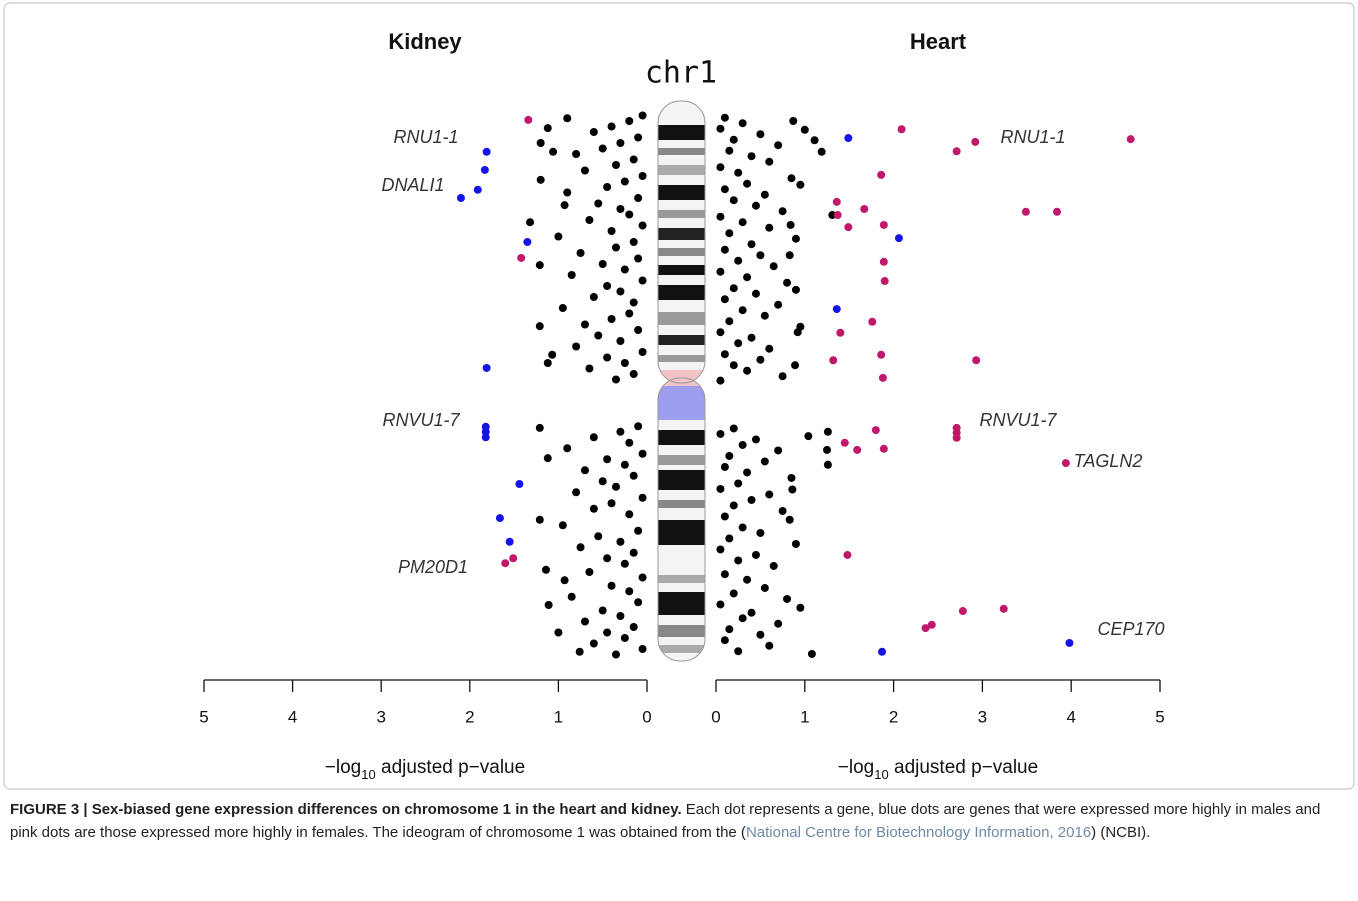  Describe the element at coordinates (494, 346) in the screenshot. I see `point-series` at that location.